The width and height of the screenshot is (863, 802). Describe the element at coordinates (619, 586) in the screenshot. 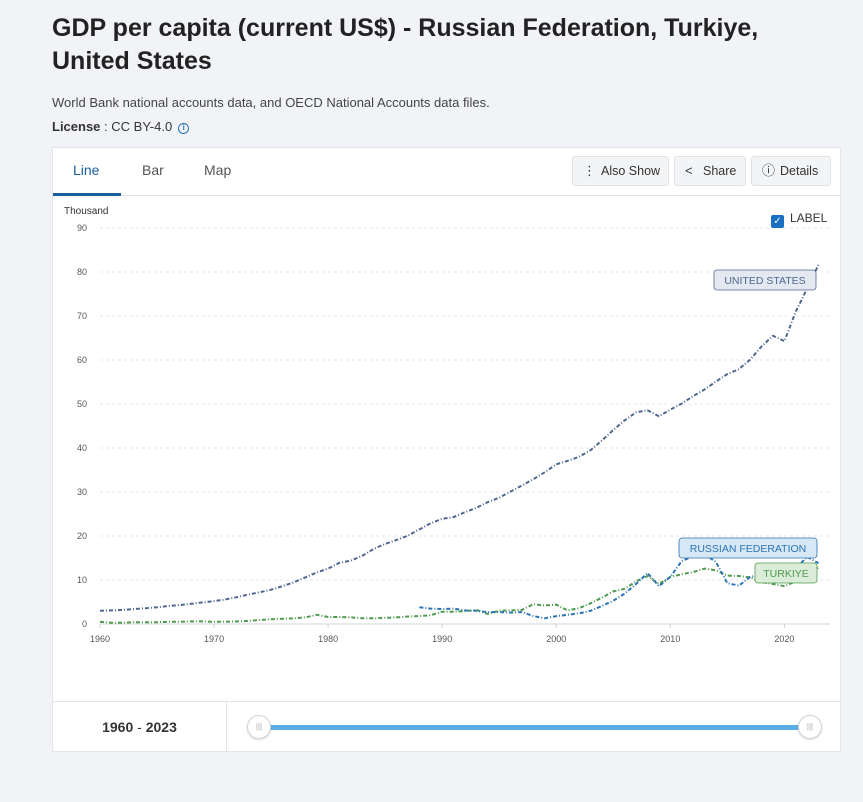

I see `series-line-russian-federation` at that location.